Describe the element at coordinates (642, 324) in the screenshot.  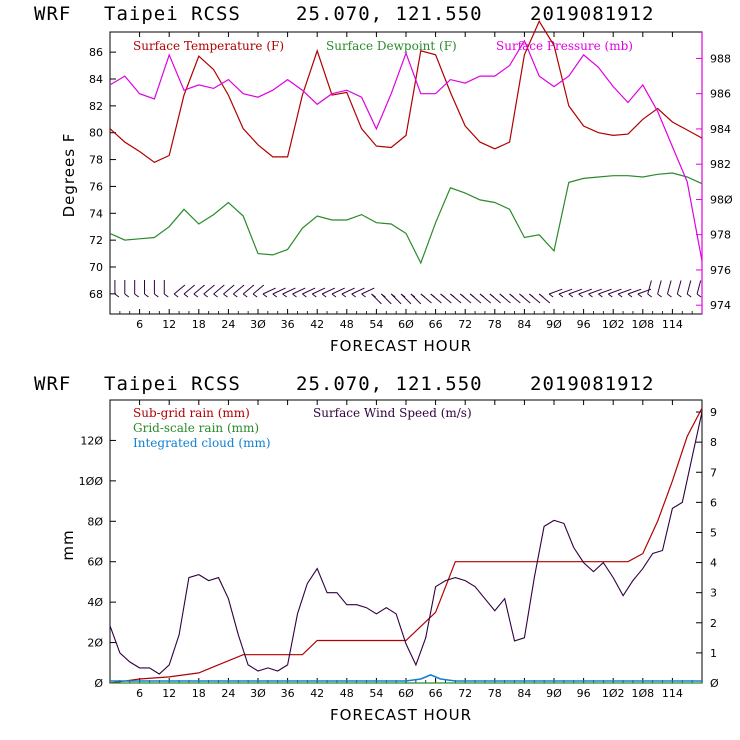
I see `x-tick-label: 1Ø8` at that location.